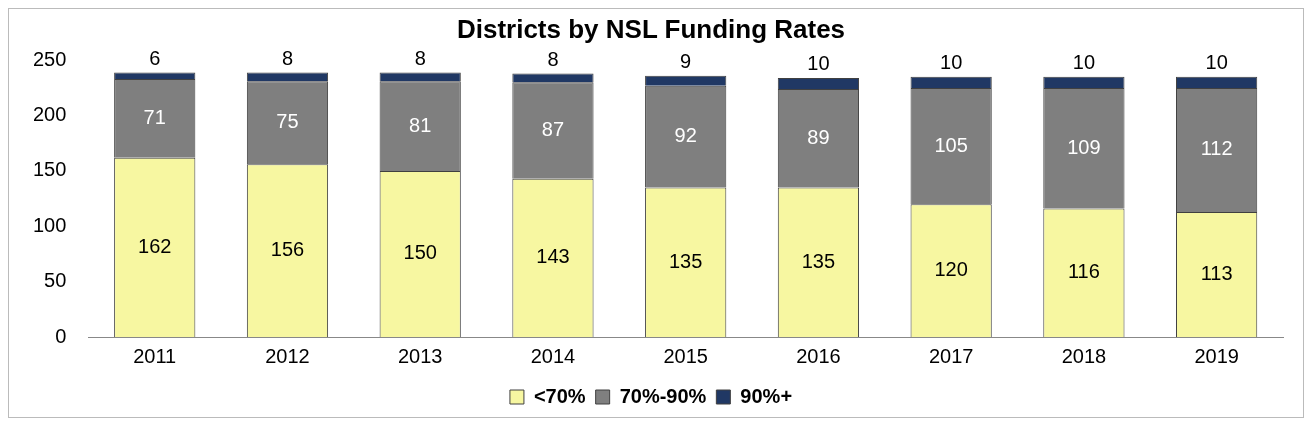 The height and width of the screenshot is (426, 1312). What do you see at coordinates (49, 169) in the screenshot?
I see `y-tick-label: 150` at bounding box center [49, 169].